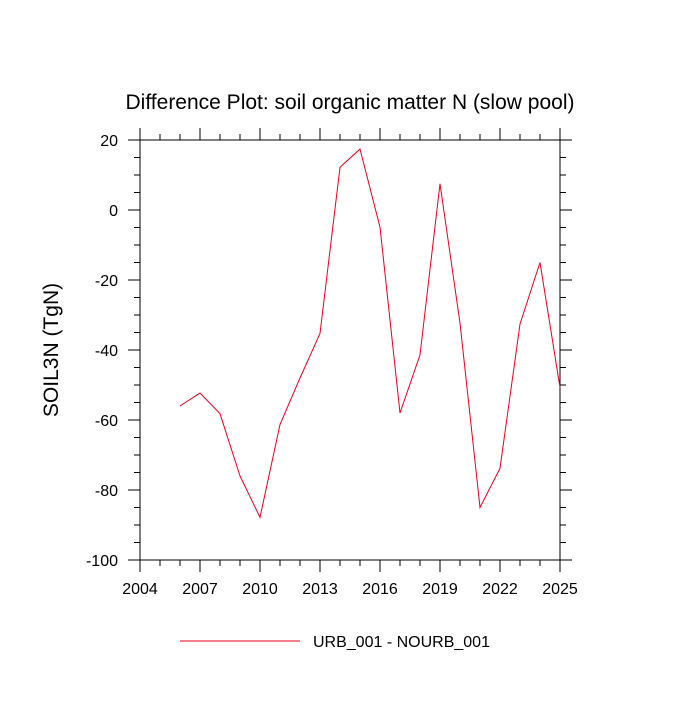  I want to click on legend-entry-label: URB_001 - NOURB_001, so click(401, 642).